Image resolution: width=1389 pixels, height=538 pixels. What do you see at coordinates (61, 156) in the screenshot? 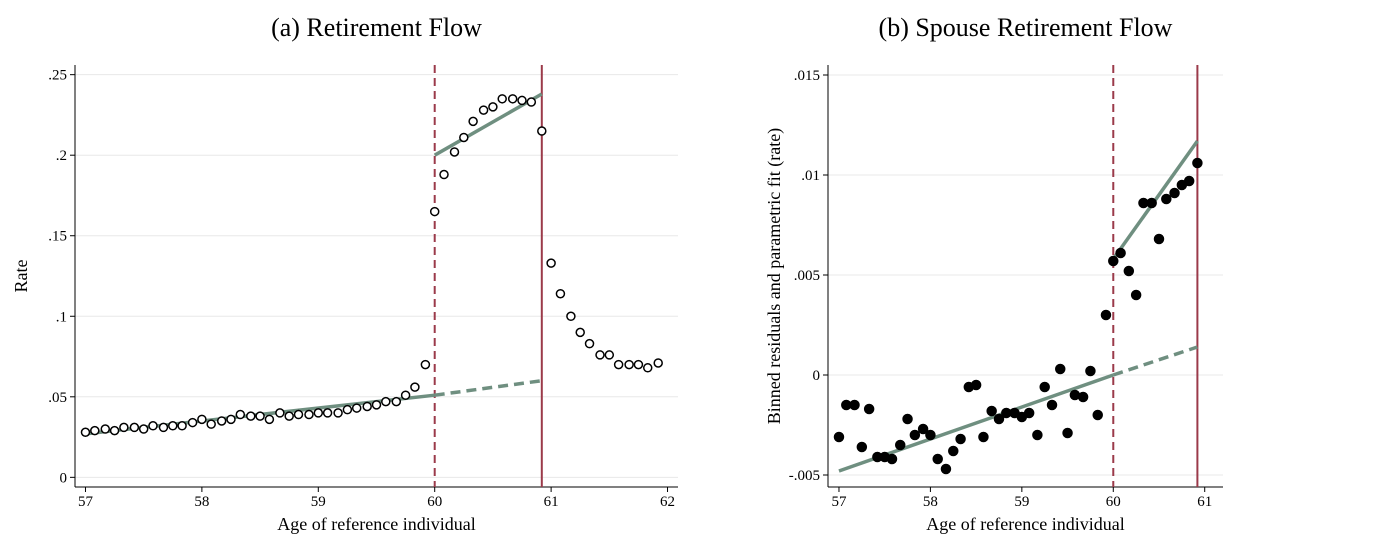
I see `y-tick-label: .2` at bounding box center [61, 156].